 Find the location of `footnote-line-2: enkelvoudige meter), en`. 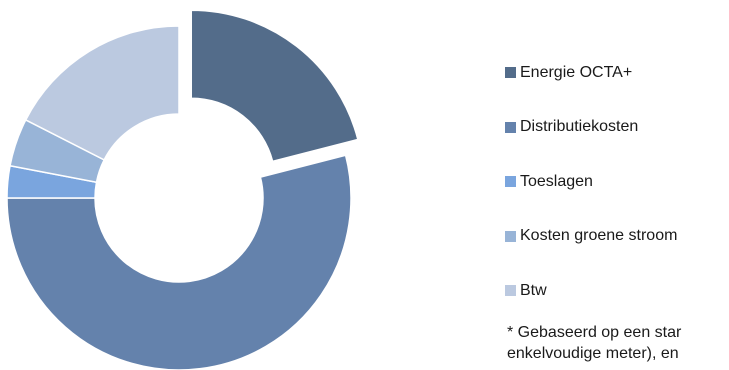

footnote-line-2: enkelvoudige meter), en is located at coordinates (593, 353).